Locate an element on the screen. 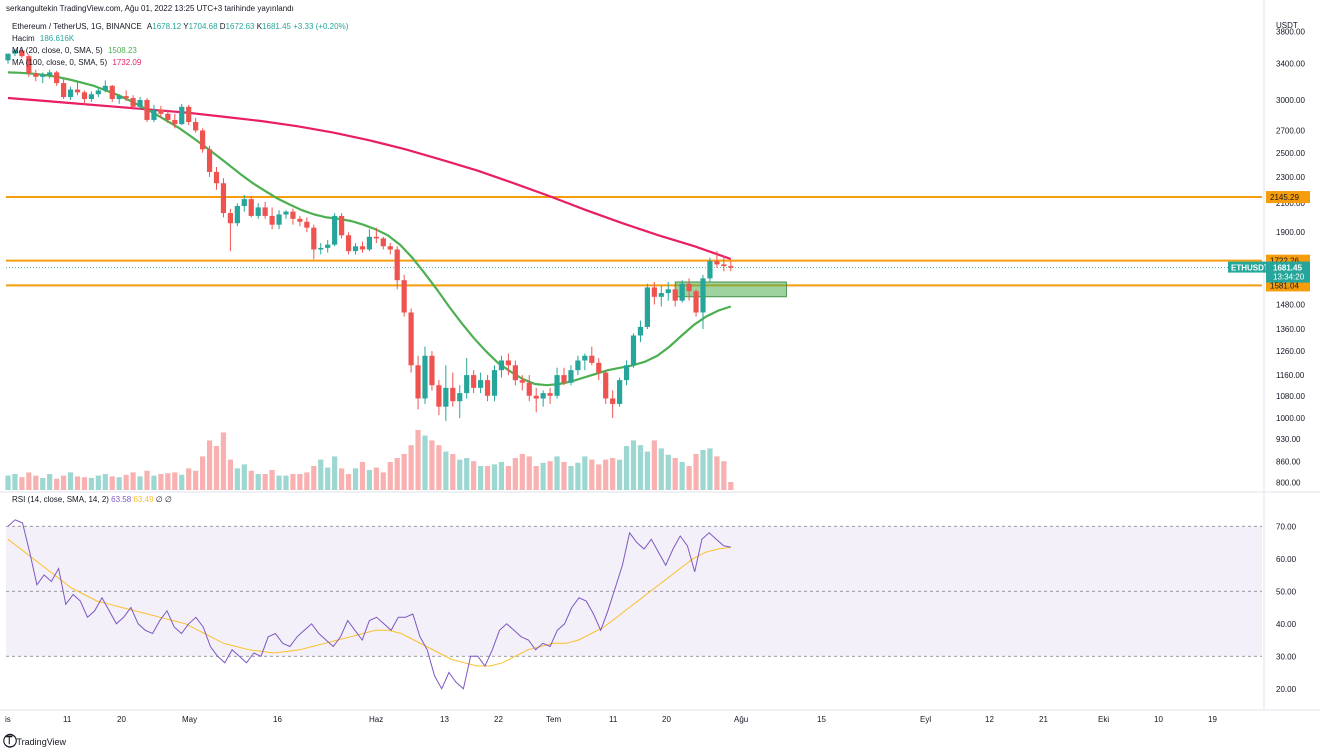 This screenshot has width=1320, height=751. time-axis-label: Eki is located at coordinates (1103, 719).